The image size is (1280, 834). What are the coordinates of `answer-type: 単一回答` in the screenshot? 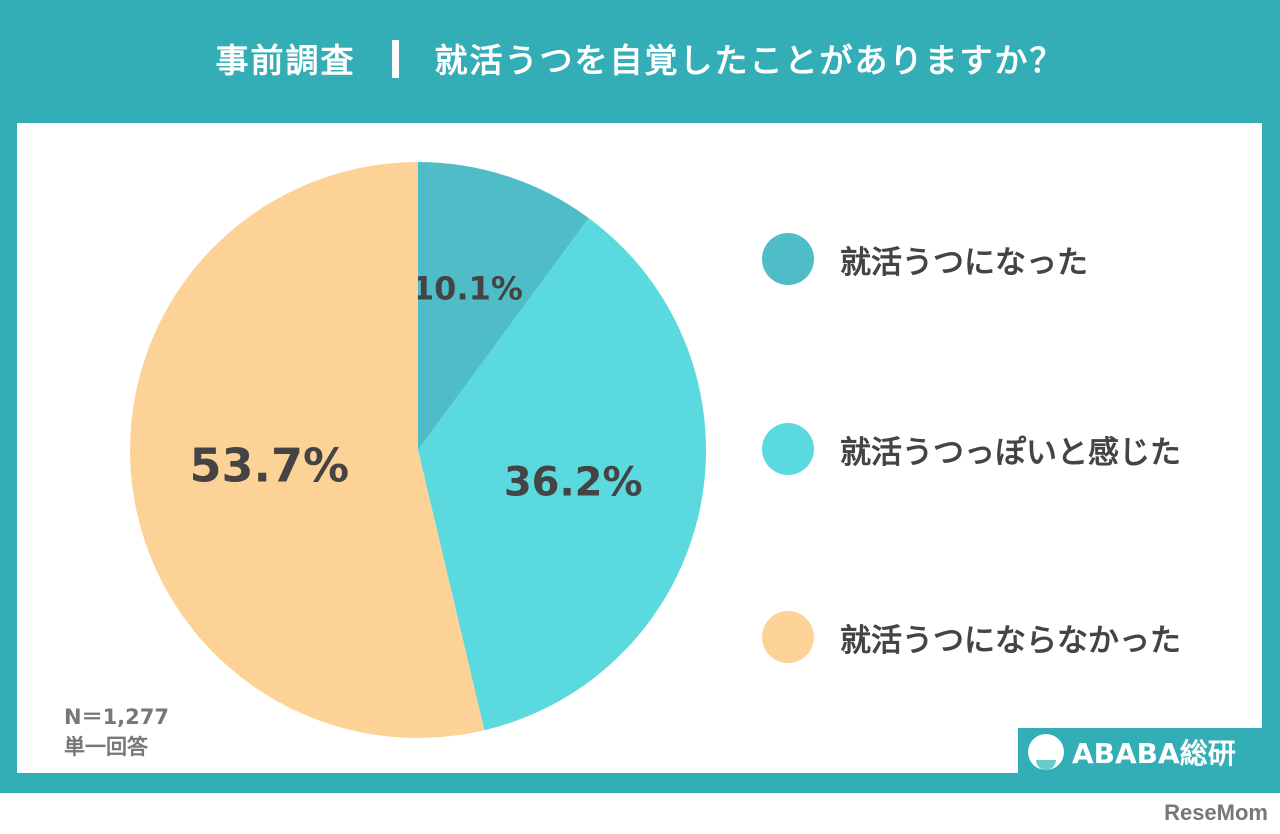 It's located at (106, 747).